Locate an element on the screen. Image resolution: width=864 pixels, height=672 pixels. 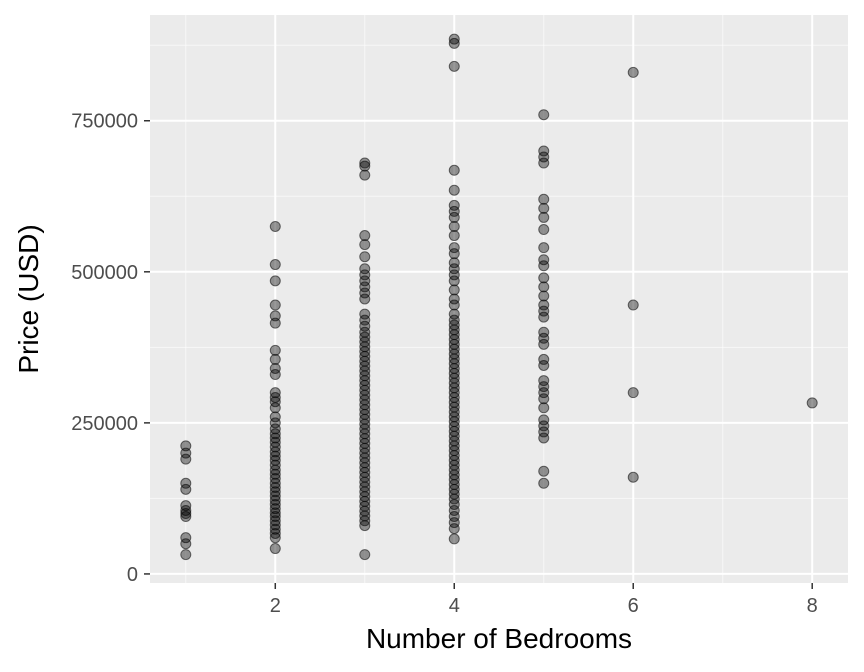
y-tick-label: 0 is located at coordinates (132, 575).